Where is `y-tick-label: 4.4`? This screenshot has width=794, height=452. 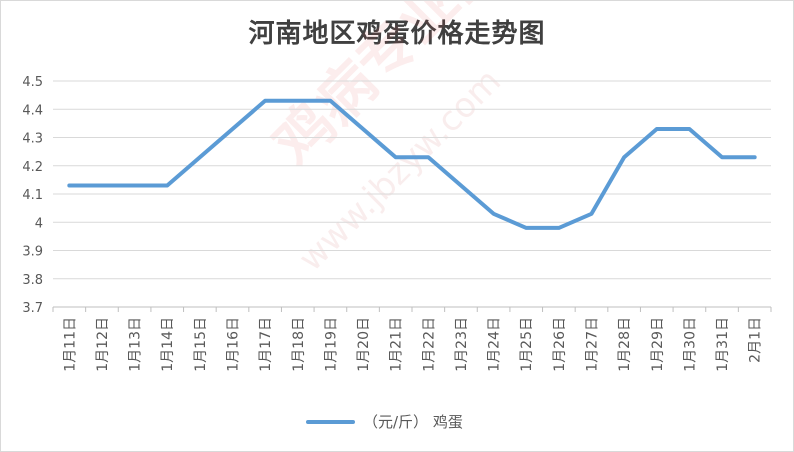
y-tick-label: 4.4 is located at coordinates (32, 110).